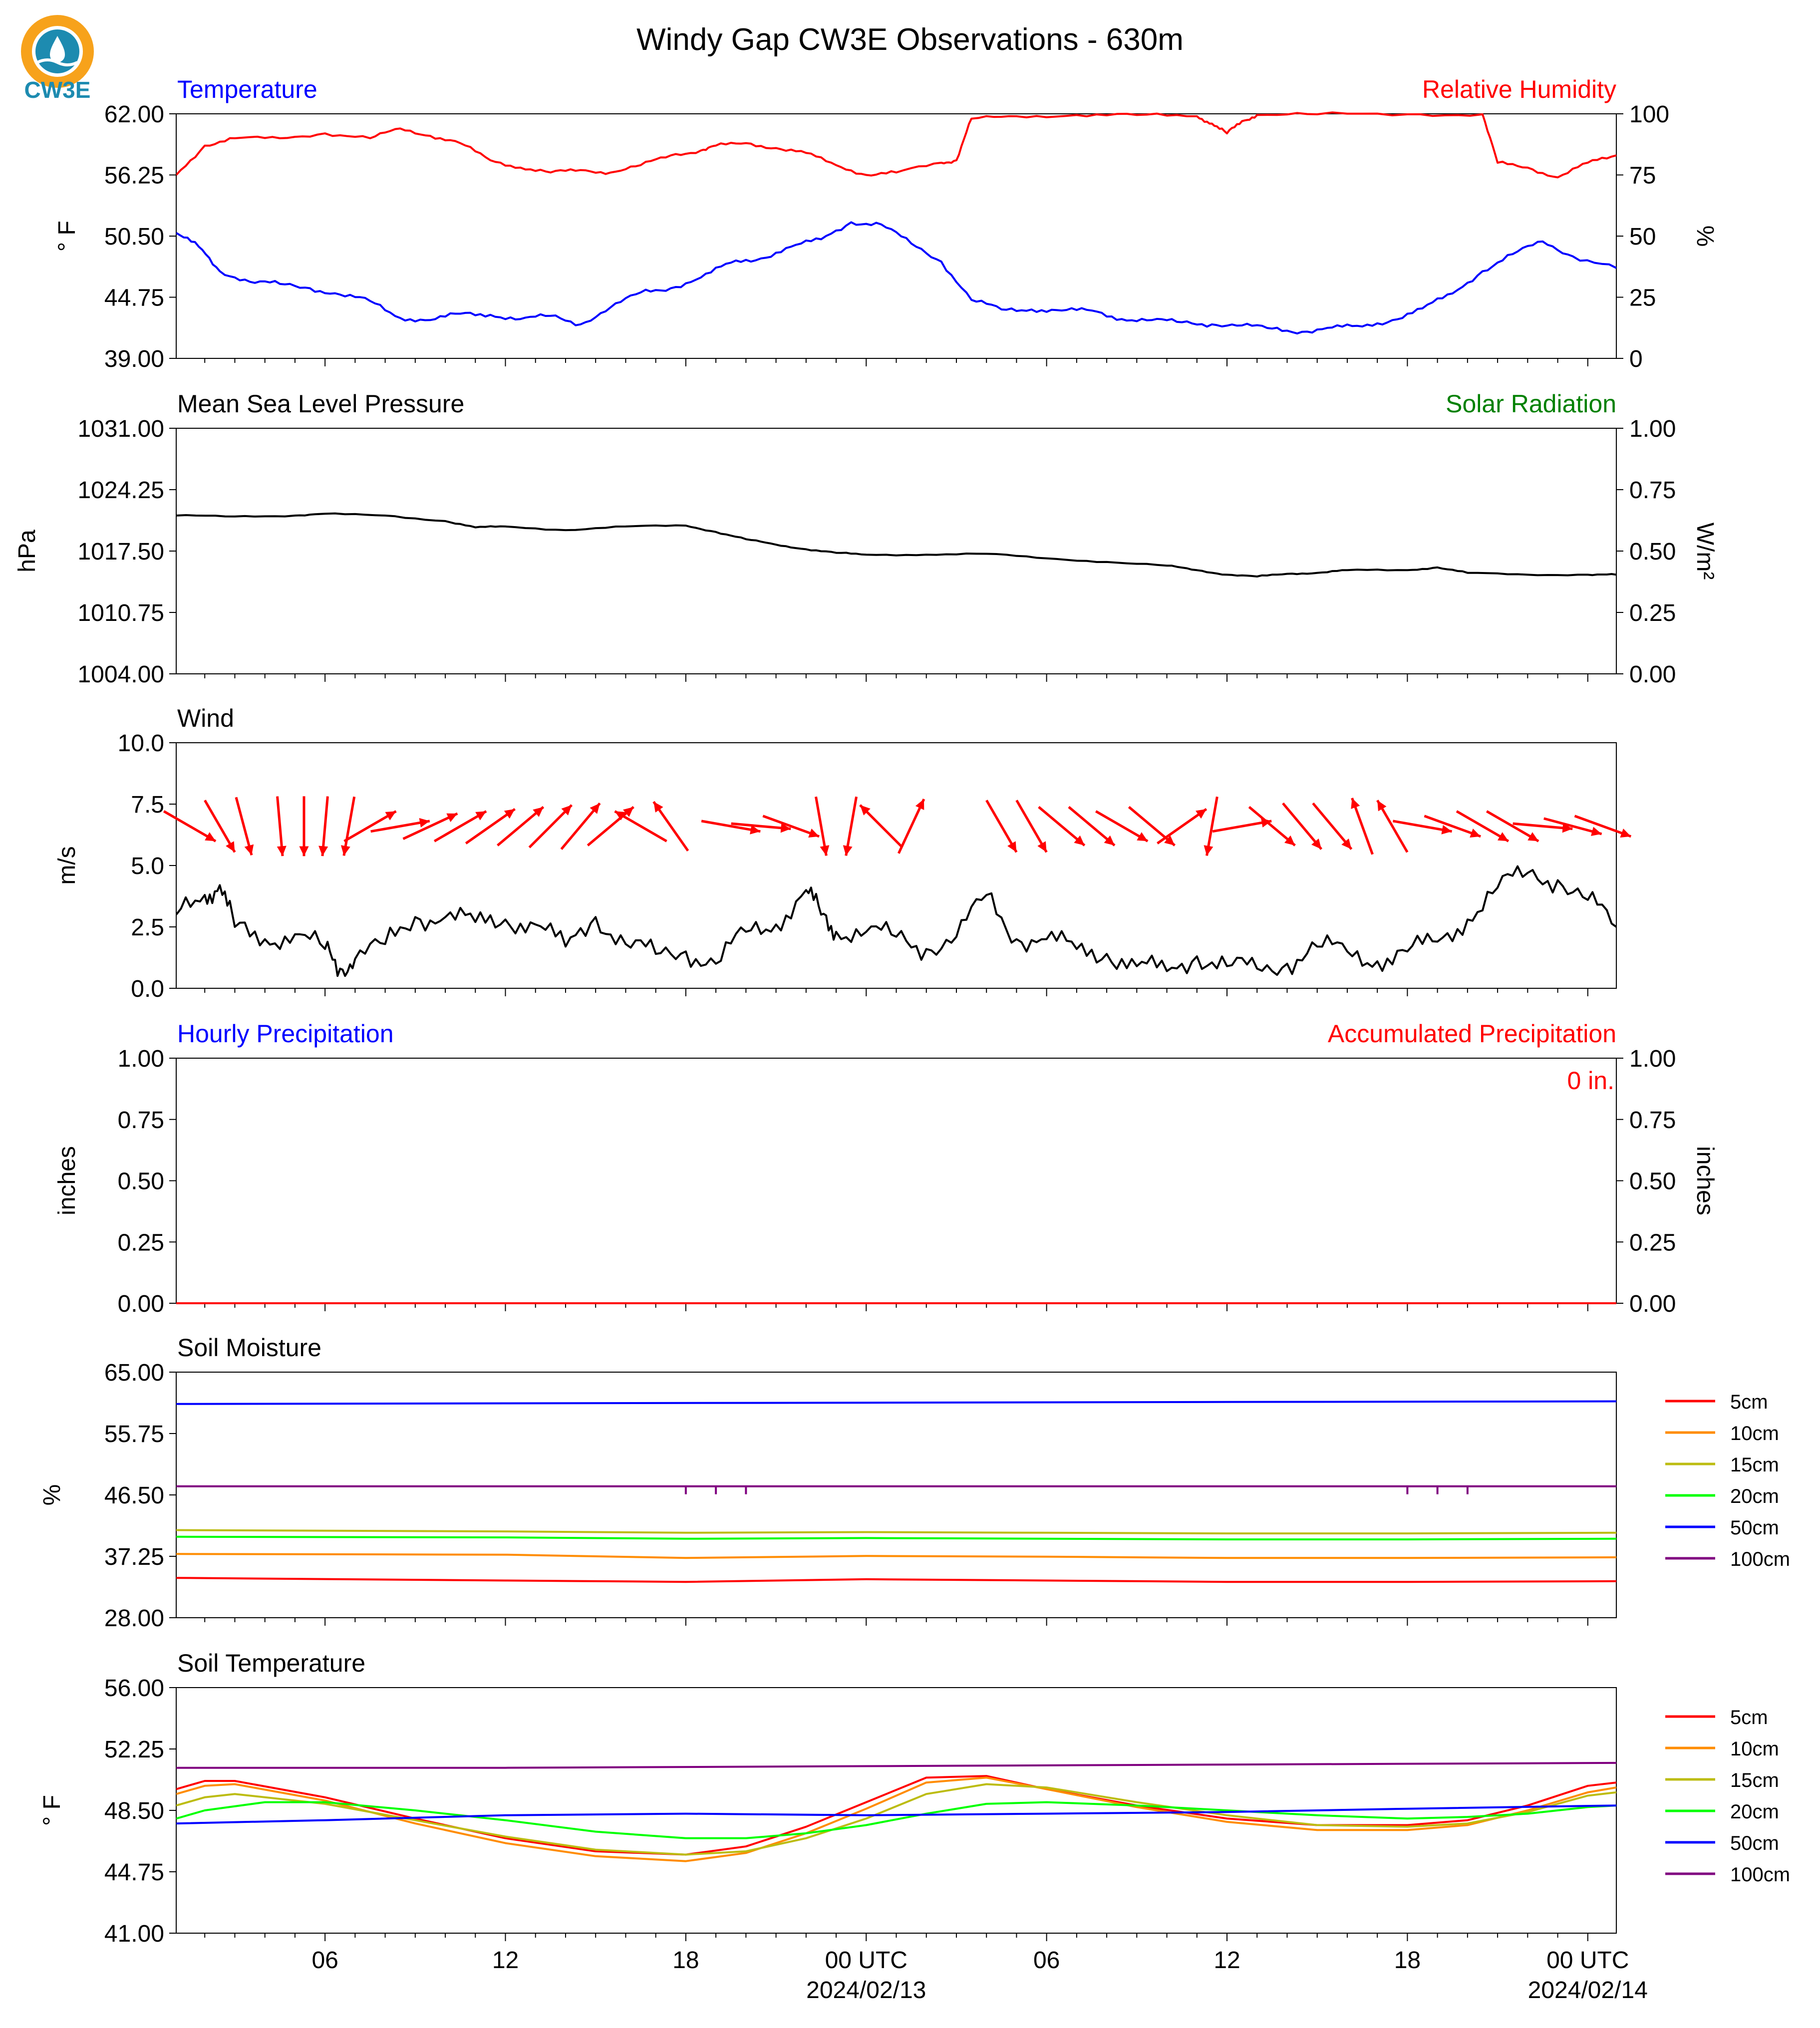 This screenshot has height=2028, width=1820. I want to click on y-tick-label-right: 0.25, so click(1652, 1242).